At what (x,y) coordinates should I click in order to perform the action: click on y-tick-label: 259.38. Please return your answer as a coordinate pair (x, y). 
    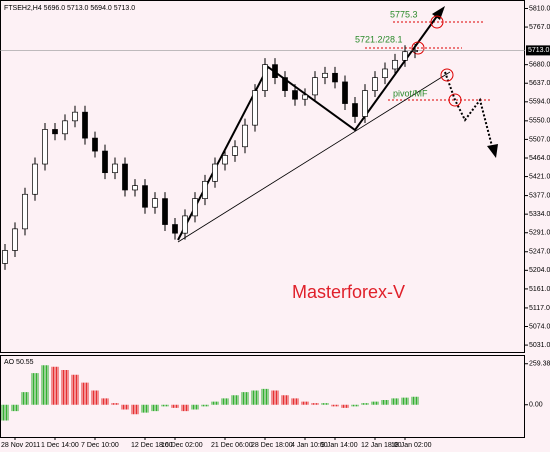
    Looking at the image, I should click on (539, 364).